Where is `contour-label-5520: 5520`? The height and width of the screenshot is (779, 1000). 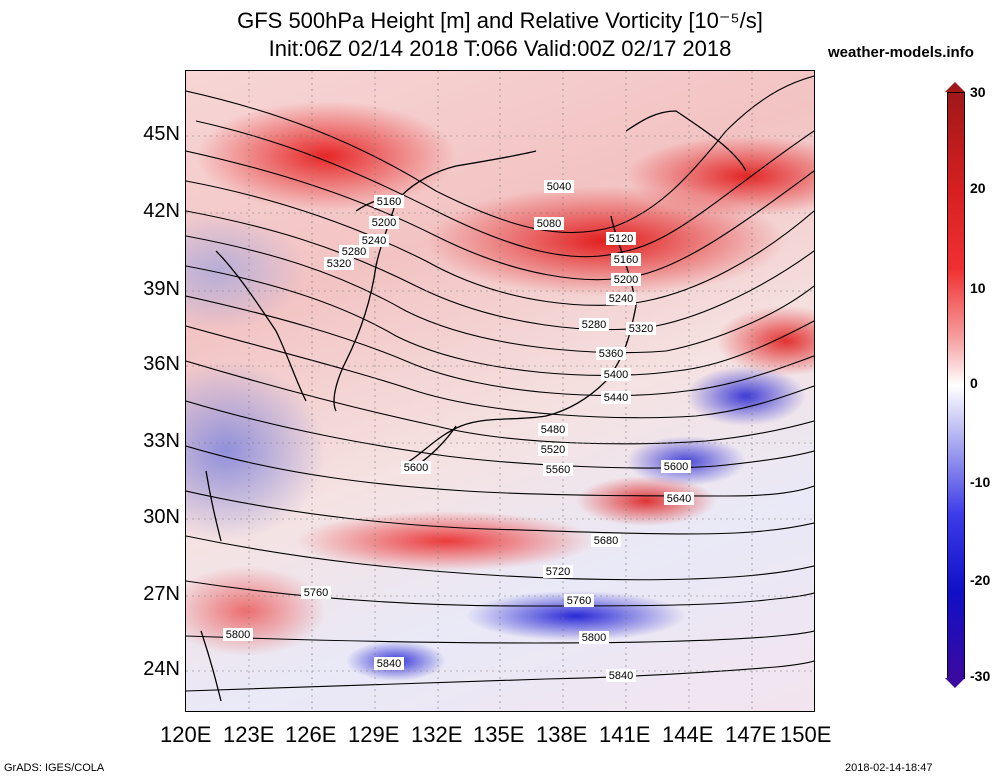 contour-label-5520: 5520 is located at coordinates (553, 449).